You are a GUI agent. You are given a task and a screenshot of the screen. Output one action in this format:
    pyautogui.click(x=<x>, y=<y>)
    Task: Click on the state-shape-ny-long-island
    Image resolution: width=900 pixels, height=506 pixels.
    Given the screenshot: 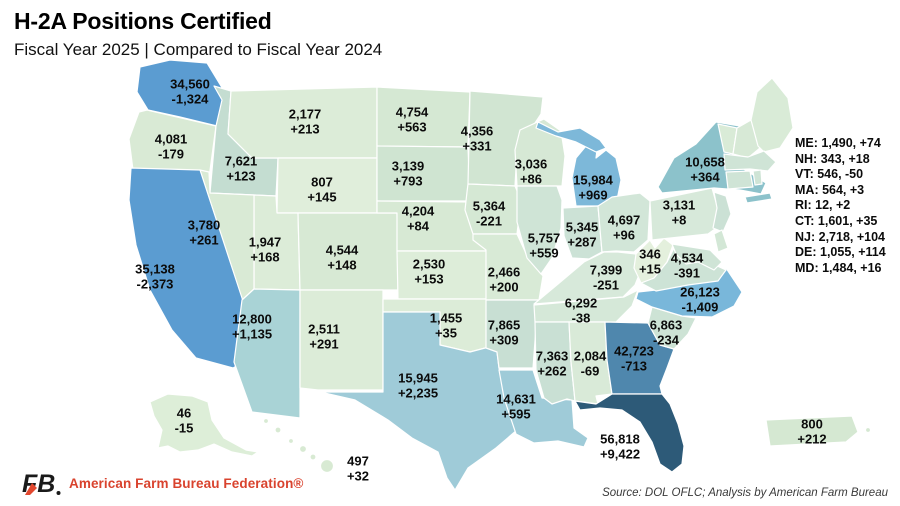 What is the action you would take?
    pyautogui.click(x=758, y=198)
    